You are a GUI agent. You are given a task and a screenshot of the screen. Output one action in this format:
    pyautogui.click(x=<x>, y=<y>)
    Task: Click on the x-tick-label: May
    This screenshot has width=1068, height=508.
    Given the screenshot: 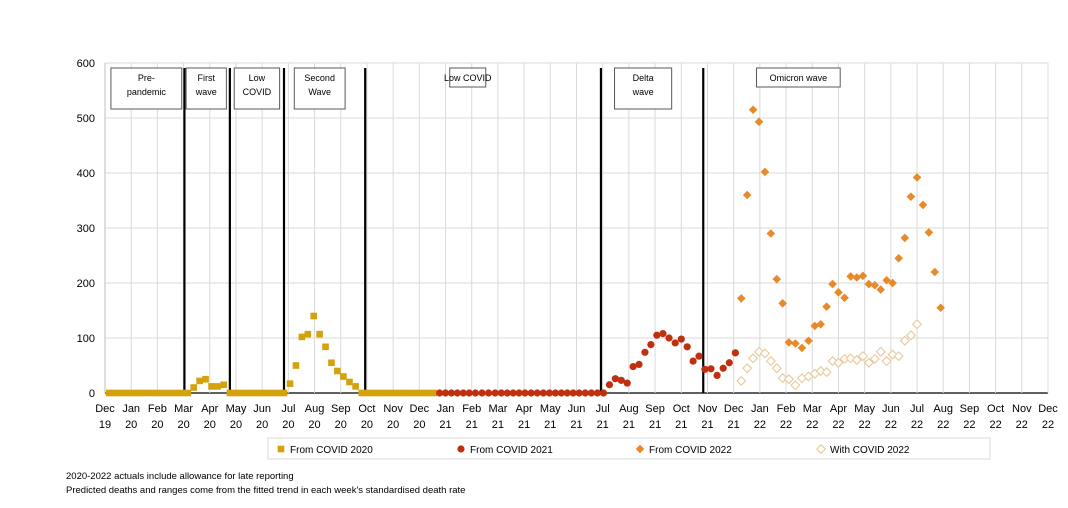 What is the action you would take?
    pyautogui.click(x=550, y=409)
    